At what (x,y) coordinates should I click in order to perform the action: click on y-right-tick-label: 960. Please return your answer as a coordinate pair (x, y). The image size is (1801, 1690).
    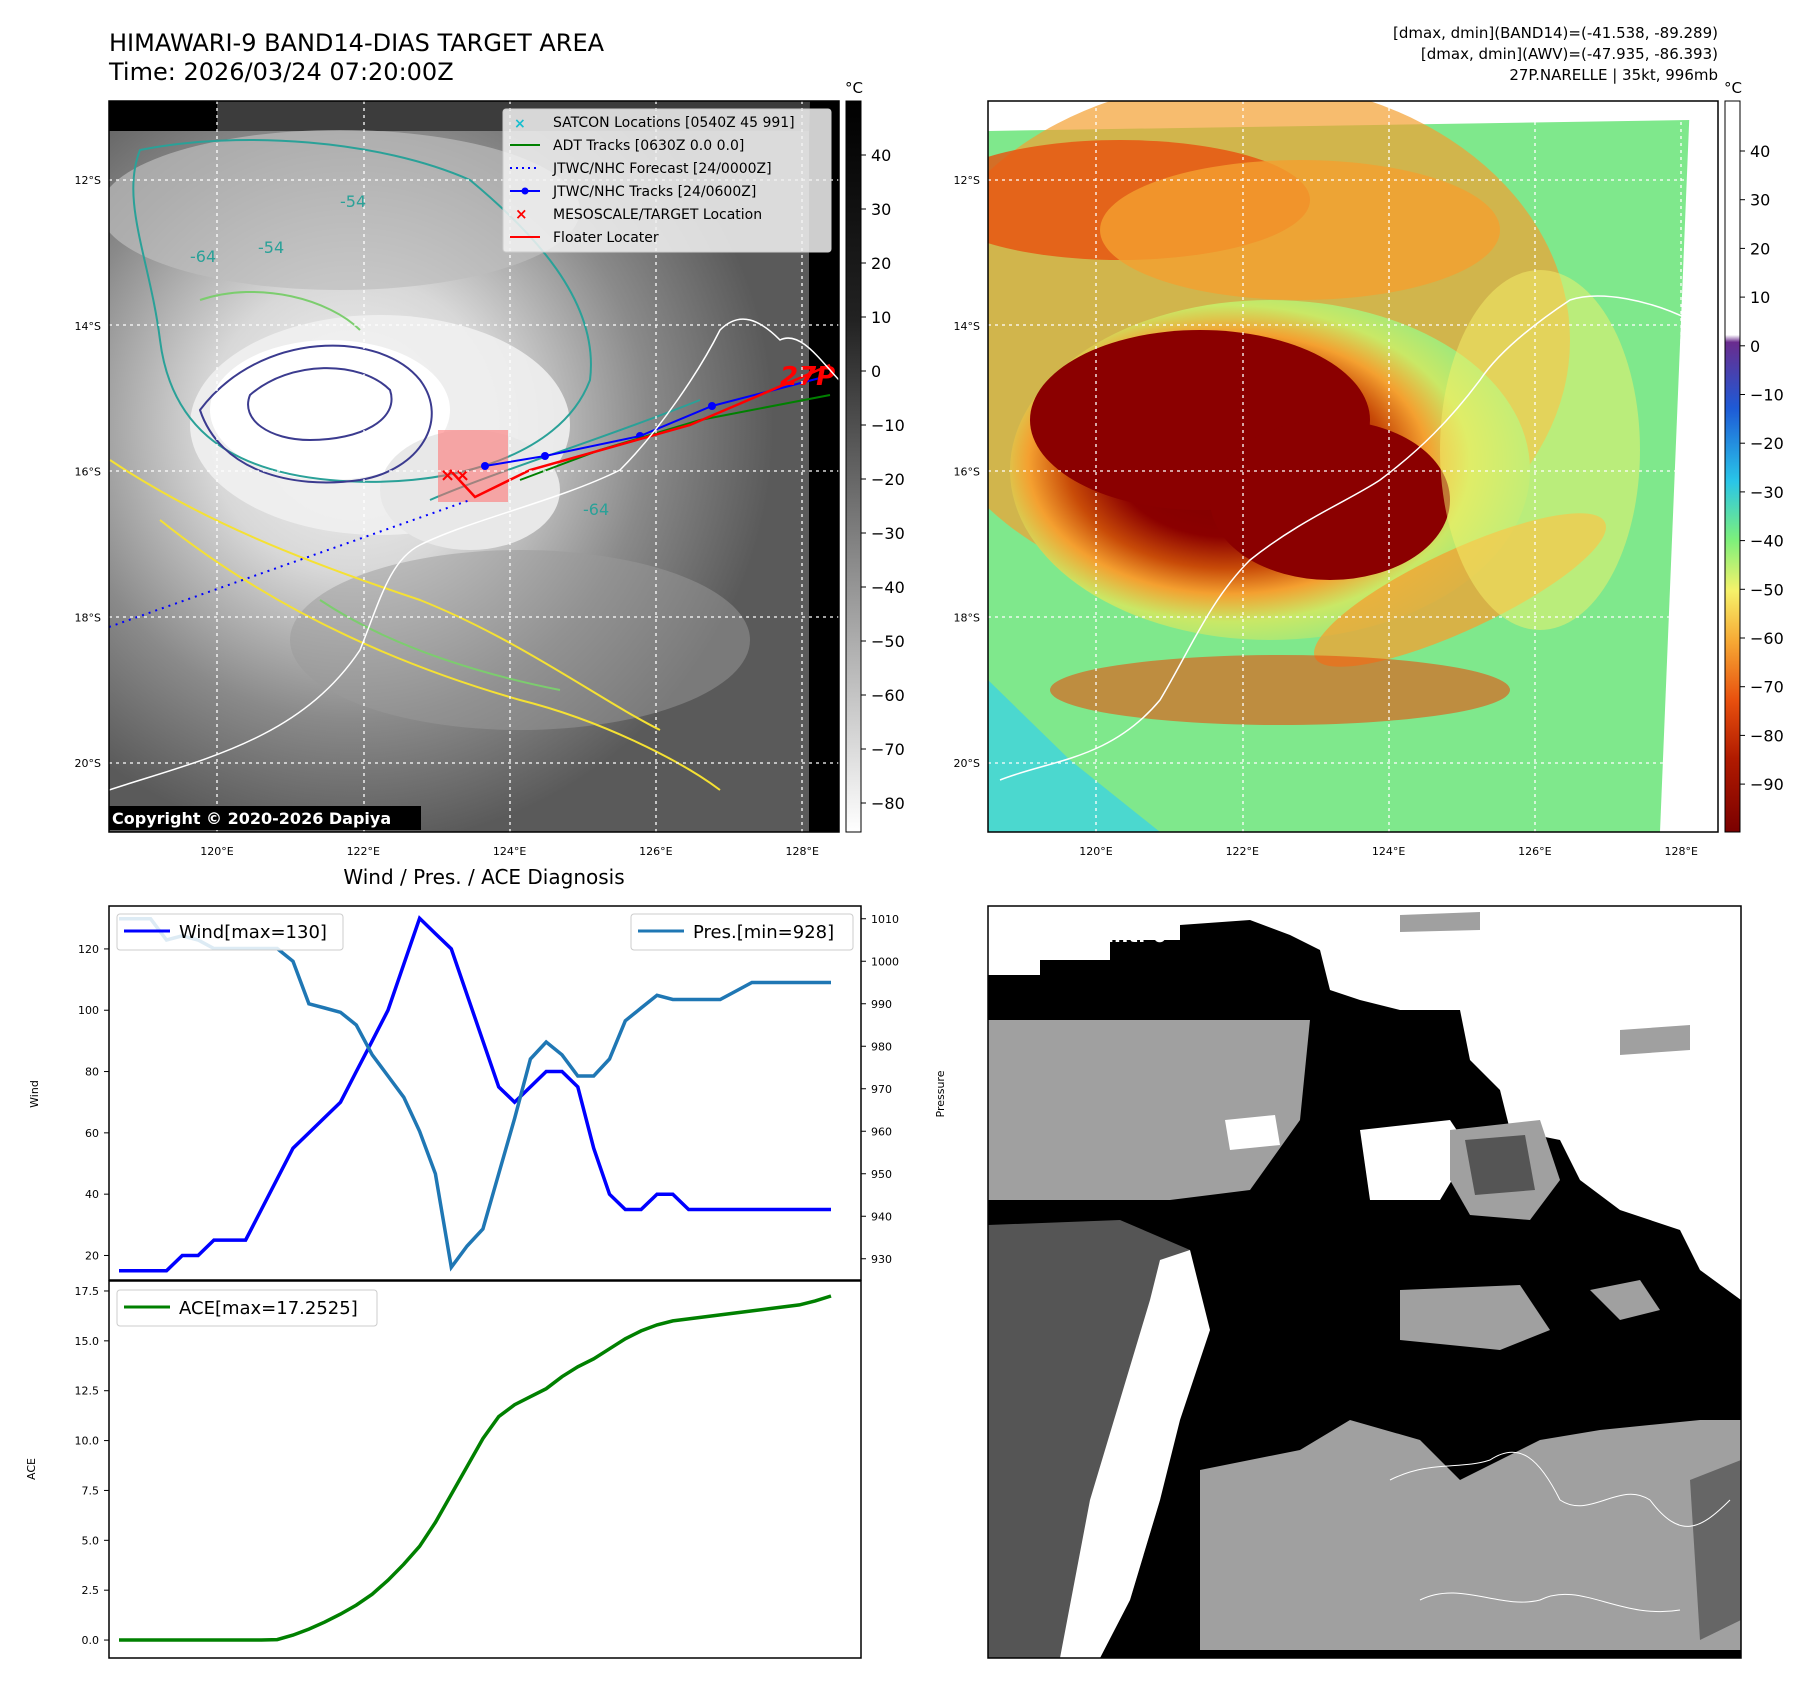
    Looking at the image, I should click on (881, 1131).